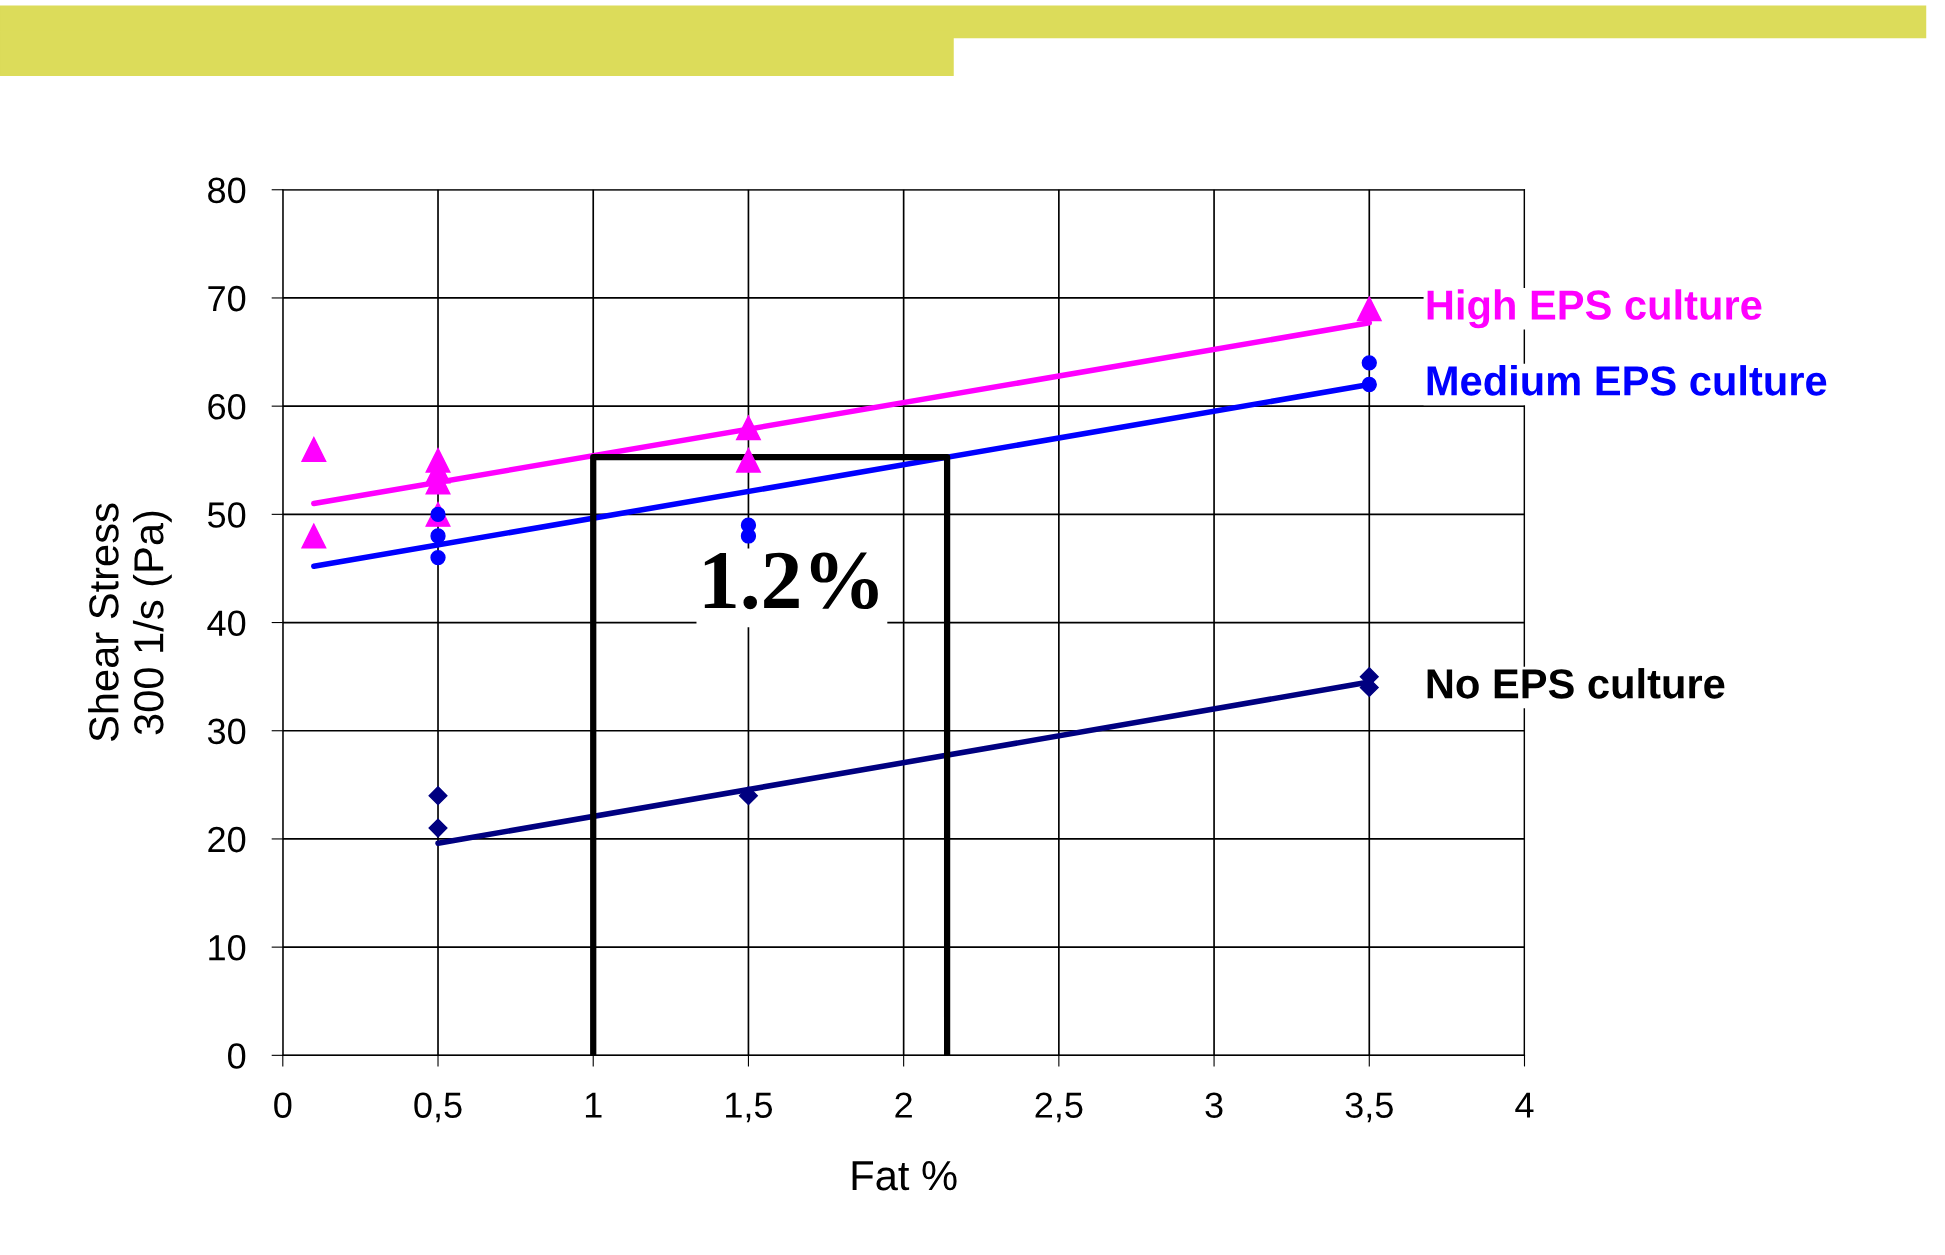 This screenshot has width=1945, height=1255. Describe the element at coordinates (227, 298) in the screenshot. I see `y-tick-label: 70` at that location.